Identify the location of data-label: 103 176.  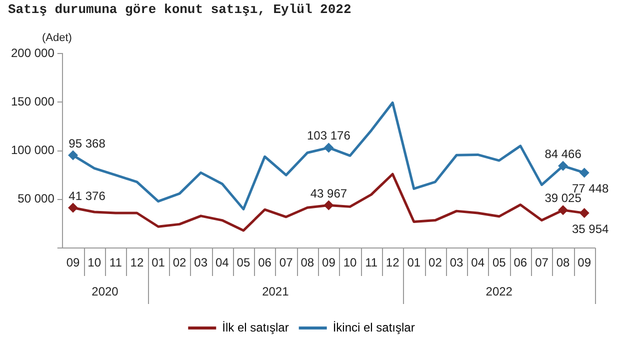
(328, 135).